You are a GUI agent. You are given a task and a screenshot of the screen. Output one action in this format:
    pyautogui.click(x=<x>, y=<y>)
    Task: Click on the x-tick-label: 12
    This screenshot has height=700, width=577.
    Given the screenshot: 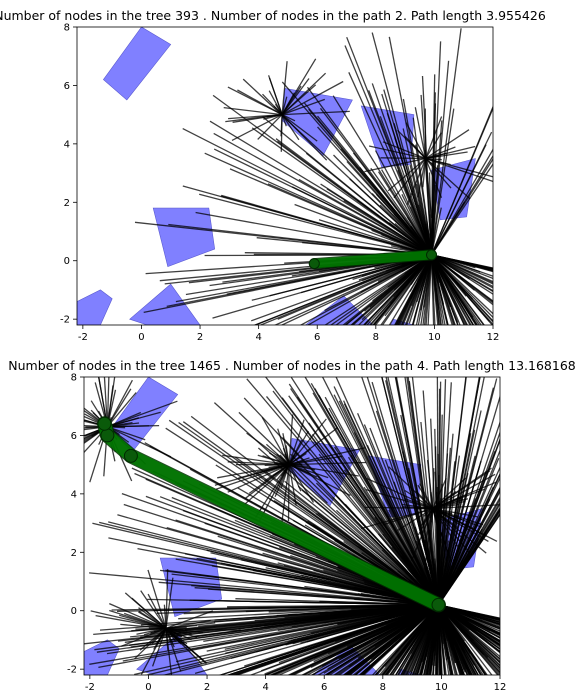 What is the action you would take?
    pyautogui.click(x=500, y=687)
    